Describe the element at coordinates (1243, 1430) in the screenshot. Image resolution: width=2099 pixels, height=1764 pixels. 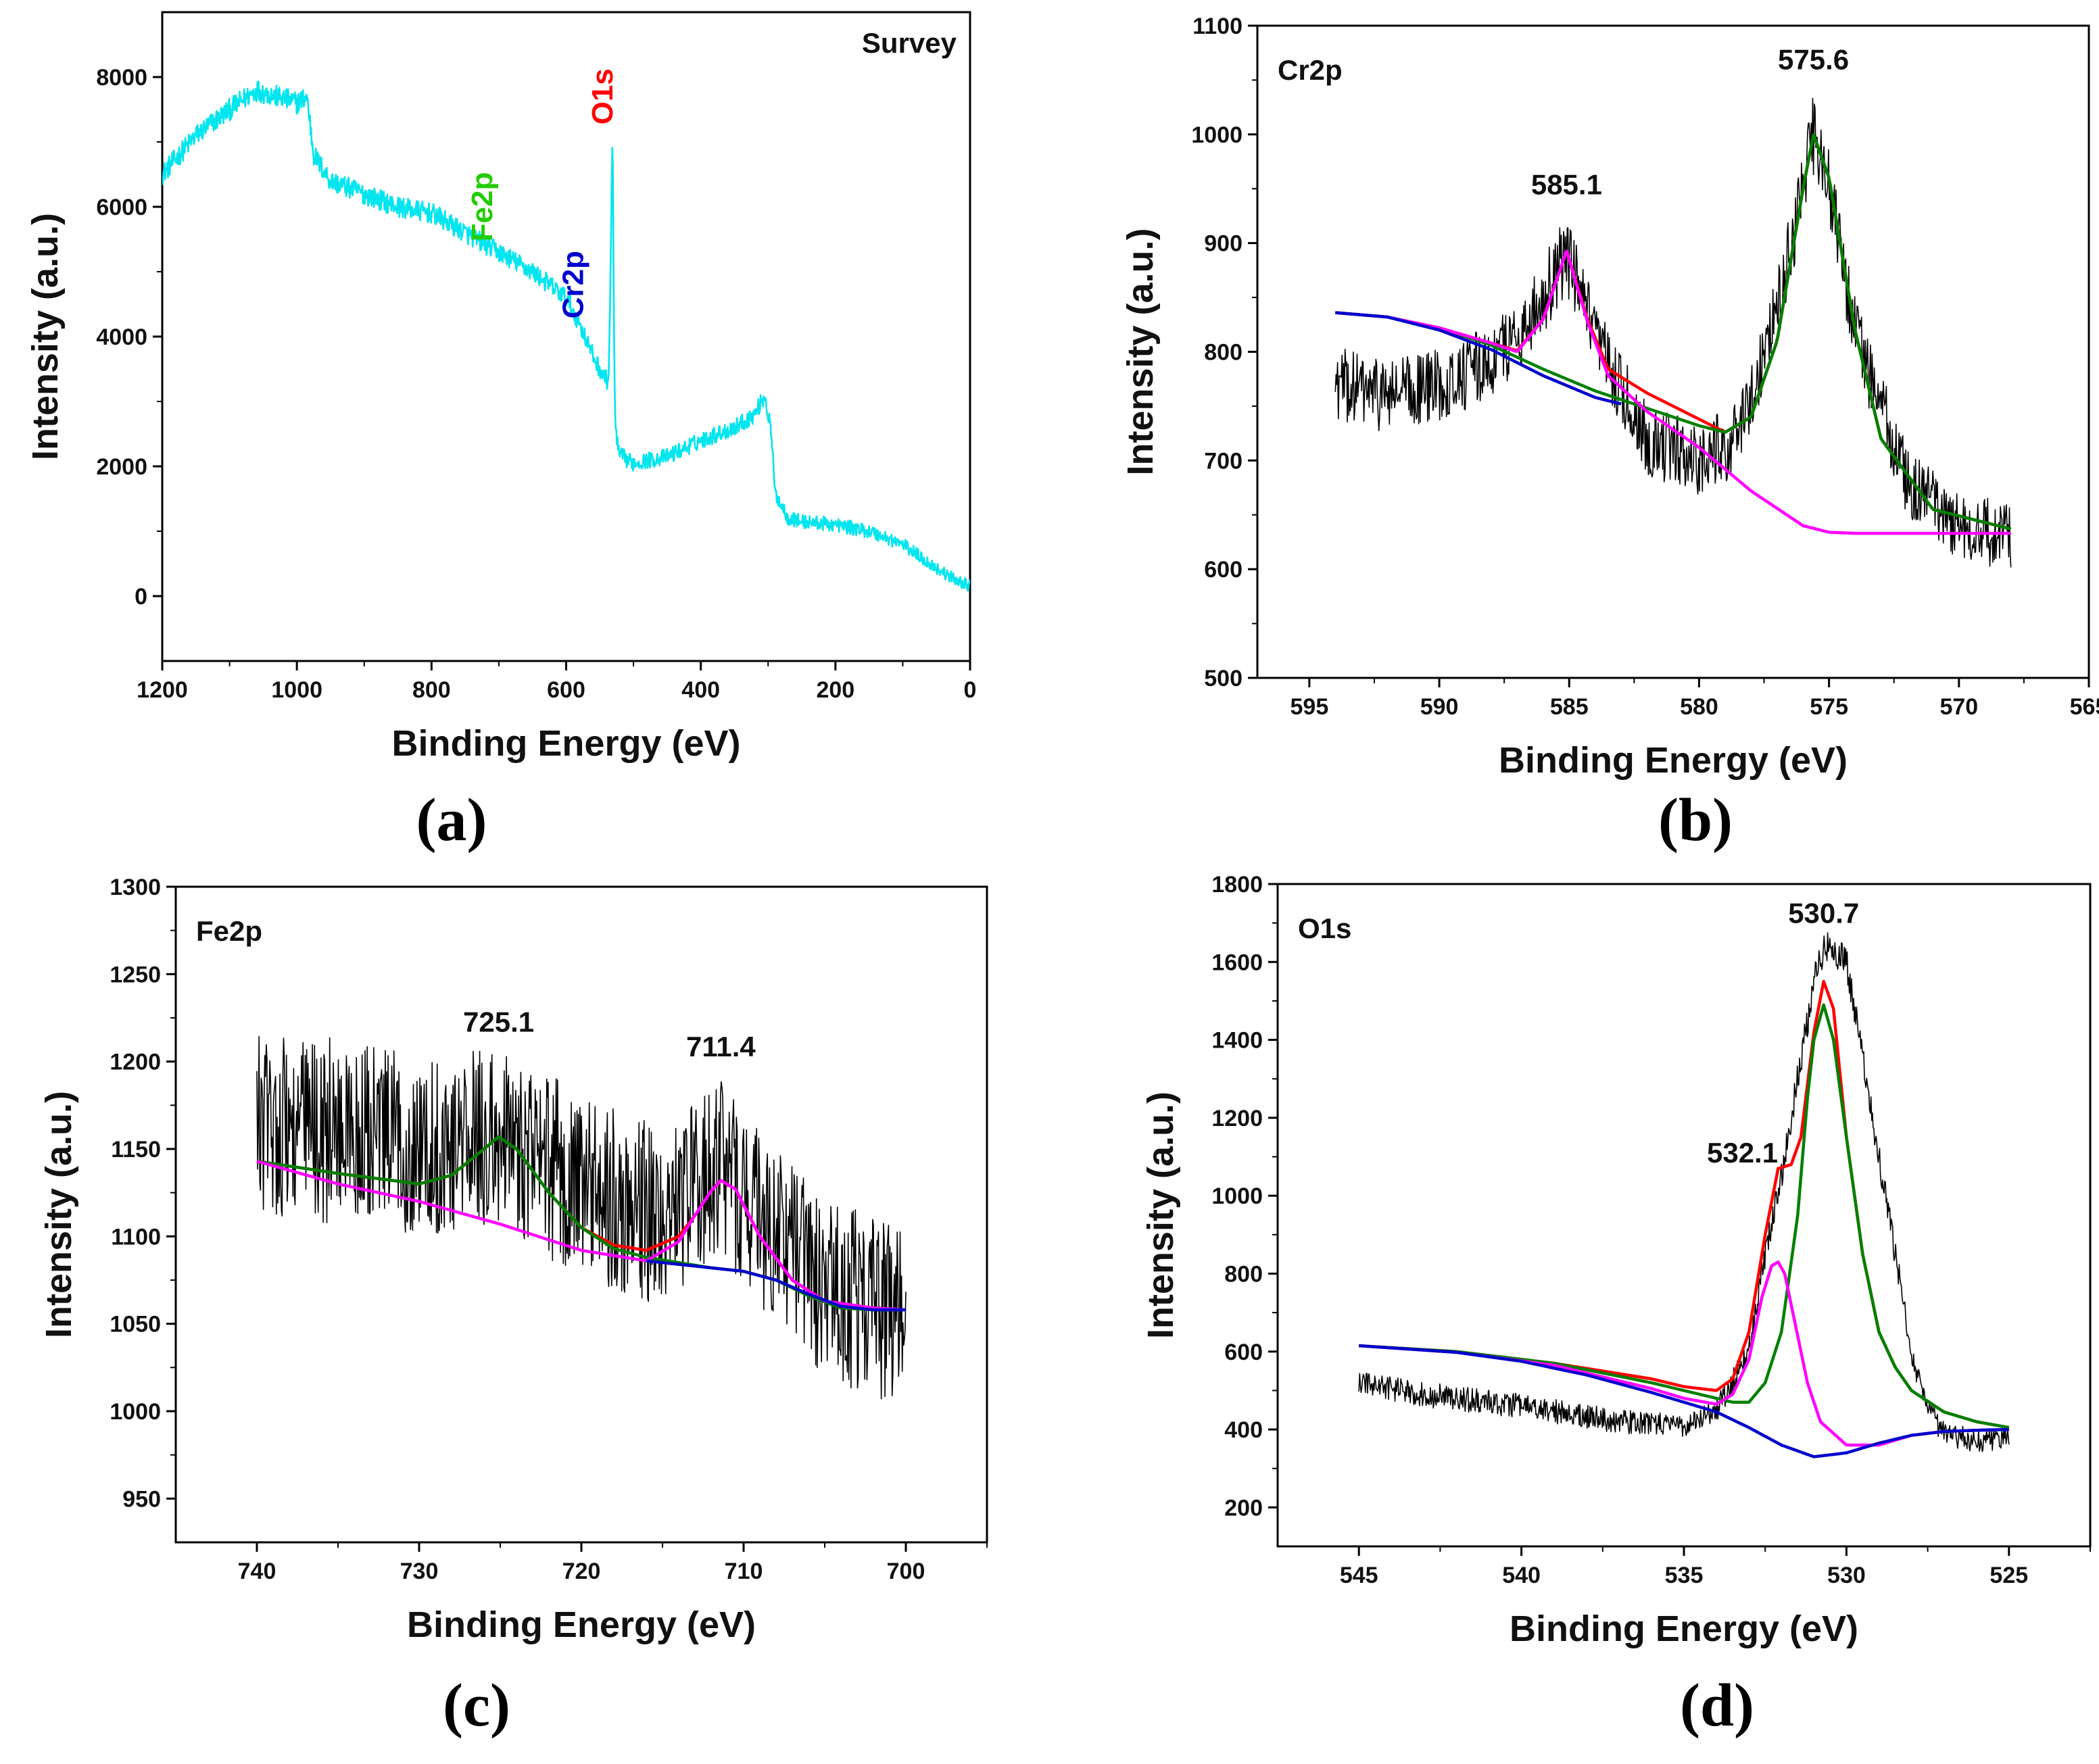
I see `y-tick-label: 400` at that location.